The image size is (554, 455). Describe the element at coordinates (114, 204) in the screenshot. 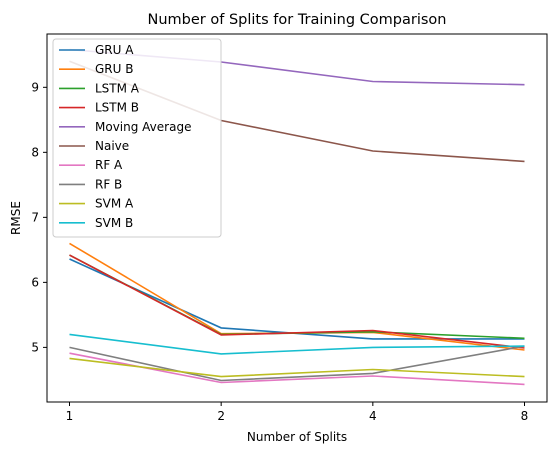

I see `legend-entry-8: SVM A` at that location.